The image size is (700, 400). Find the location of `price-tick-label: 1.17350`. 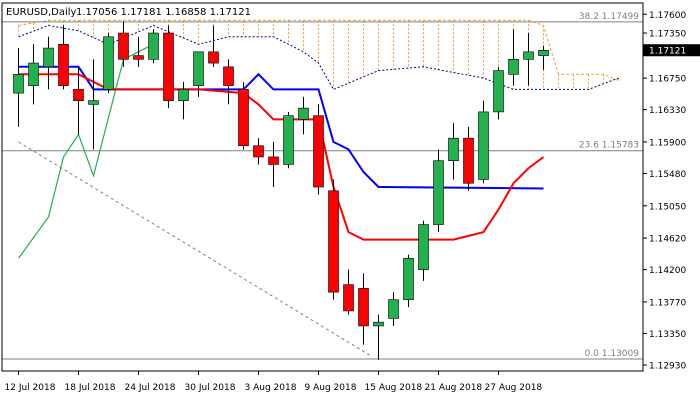

price-tick-label: 1.17350 is located at coordinates (667, 35).